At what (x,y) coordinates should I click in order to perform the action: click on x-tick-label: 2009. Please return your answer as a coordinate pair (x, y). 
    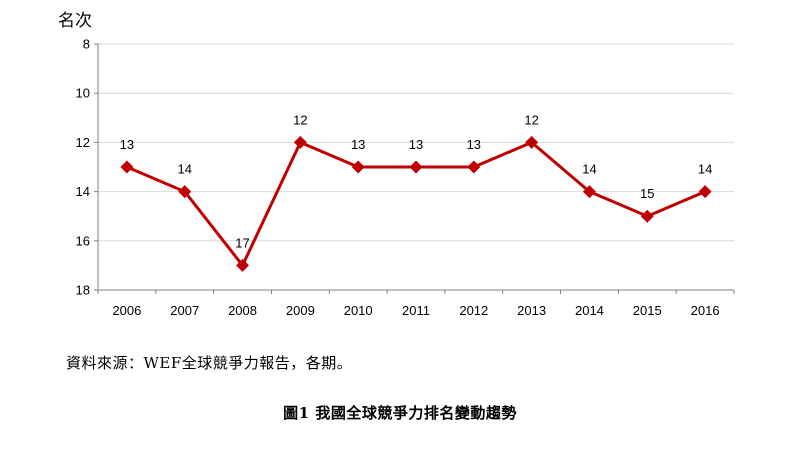
    Looking at the image, I should click on (300, 310).